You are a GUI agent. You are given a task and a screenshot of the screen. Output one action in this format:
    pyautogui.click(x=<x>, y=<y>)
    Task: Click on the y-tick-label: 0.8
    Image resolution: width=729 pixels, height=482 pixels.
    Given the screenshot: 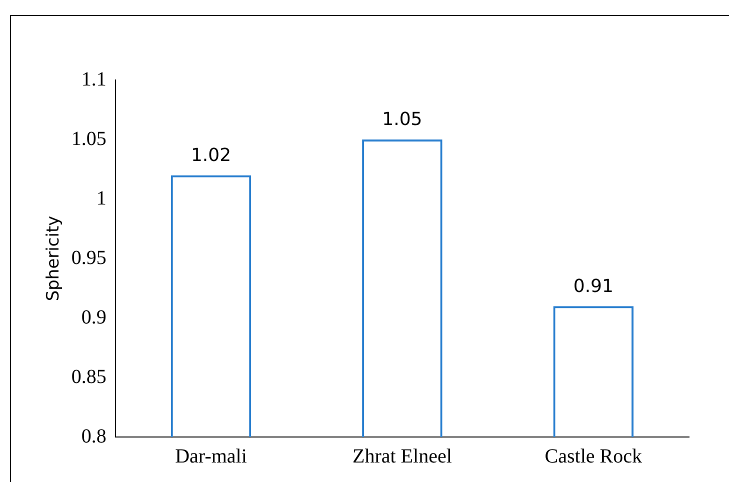 What is the action you would take?
    pyautogui.click(x=93, y=436)
    